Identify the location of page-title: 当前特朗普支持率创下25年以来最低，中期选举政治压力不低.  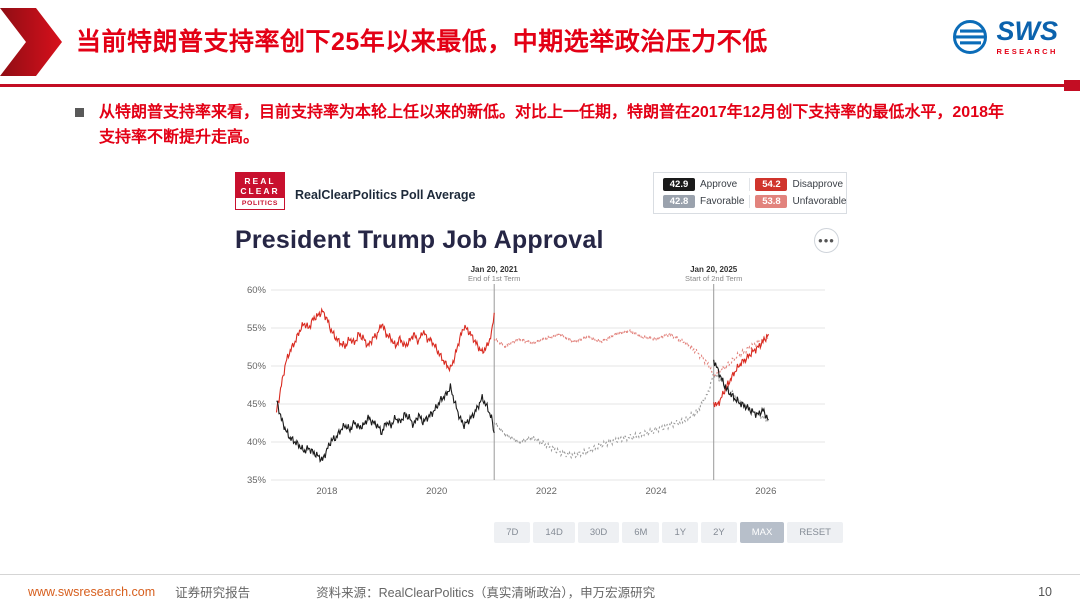
(422, 42).